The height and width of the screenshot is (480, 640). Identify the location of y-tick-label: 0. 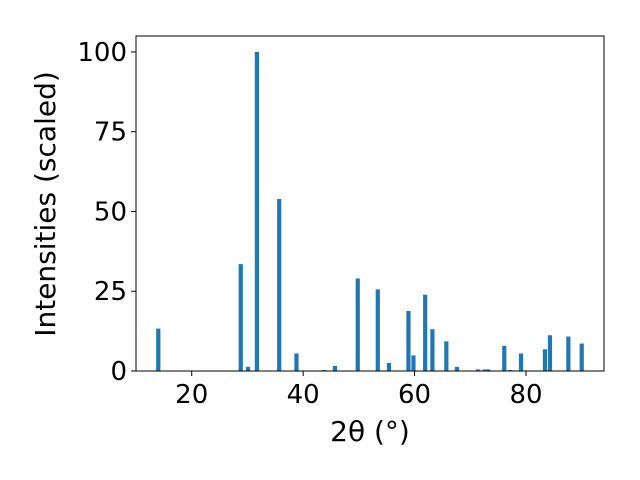
(118, 372).